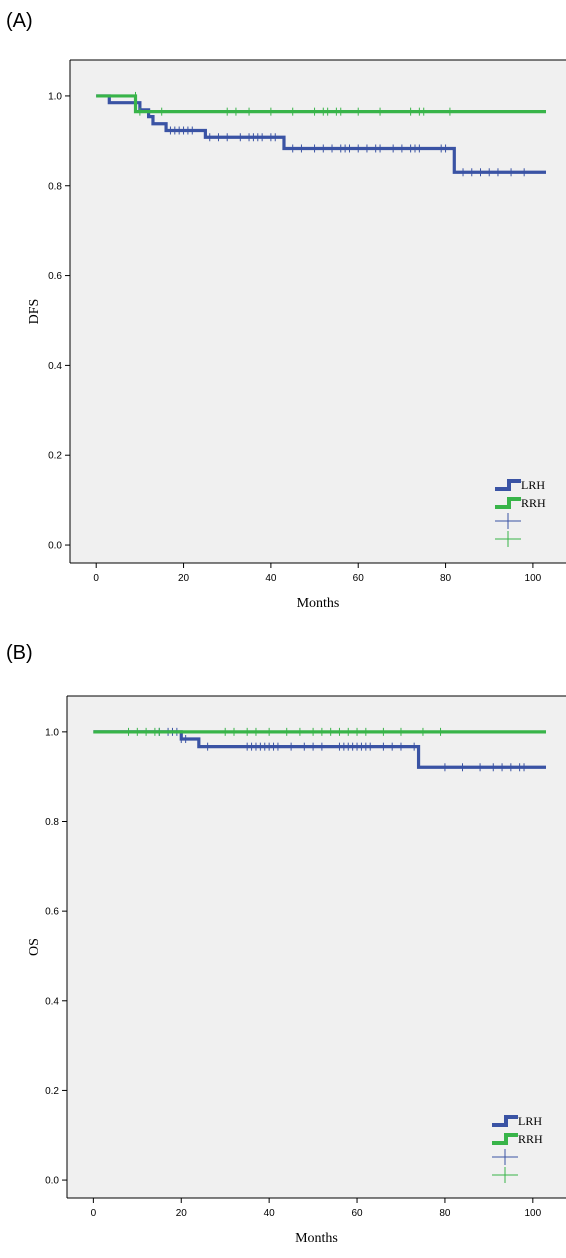  Describe the element at coordinates (55, 186) in the screenshot. I see `dfs-ytick-label-4: 0.8` at that location.